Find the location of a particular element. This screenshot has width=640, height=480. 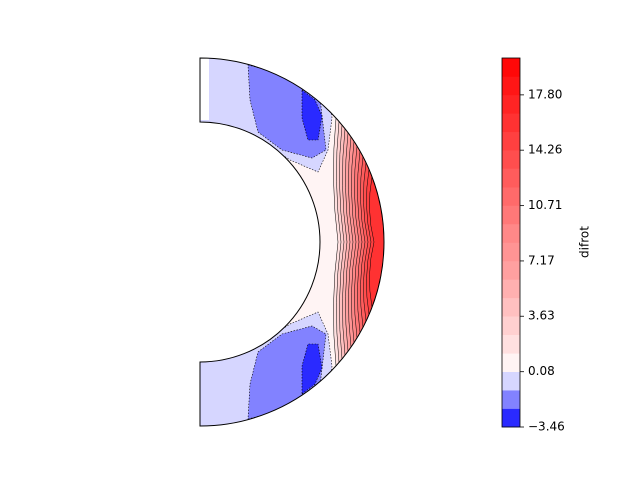

colorbar-label: difrot is located at coordinates (585, 242).